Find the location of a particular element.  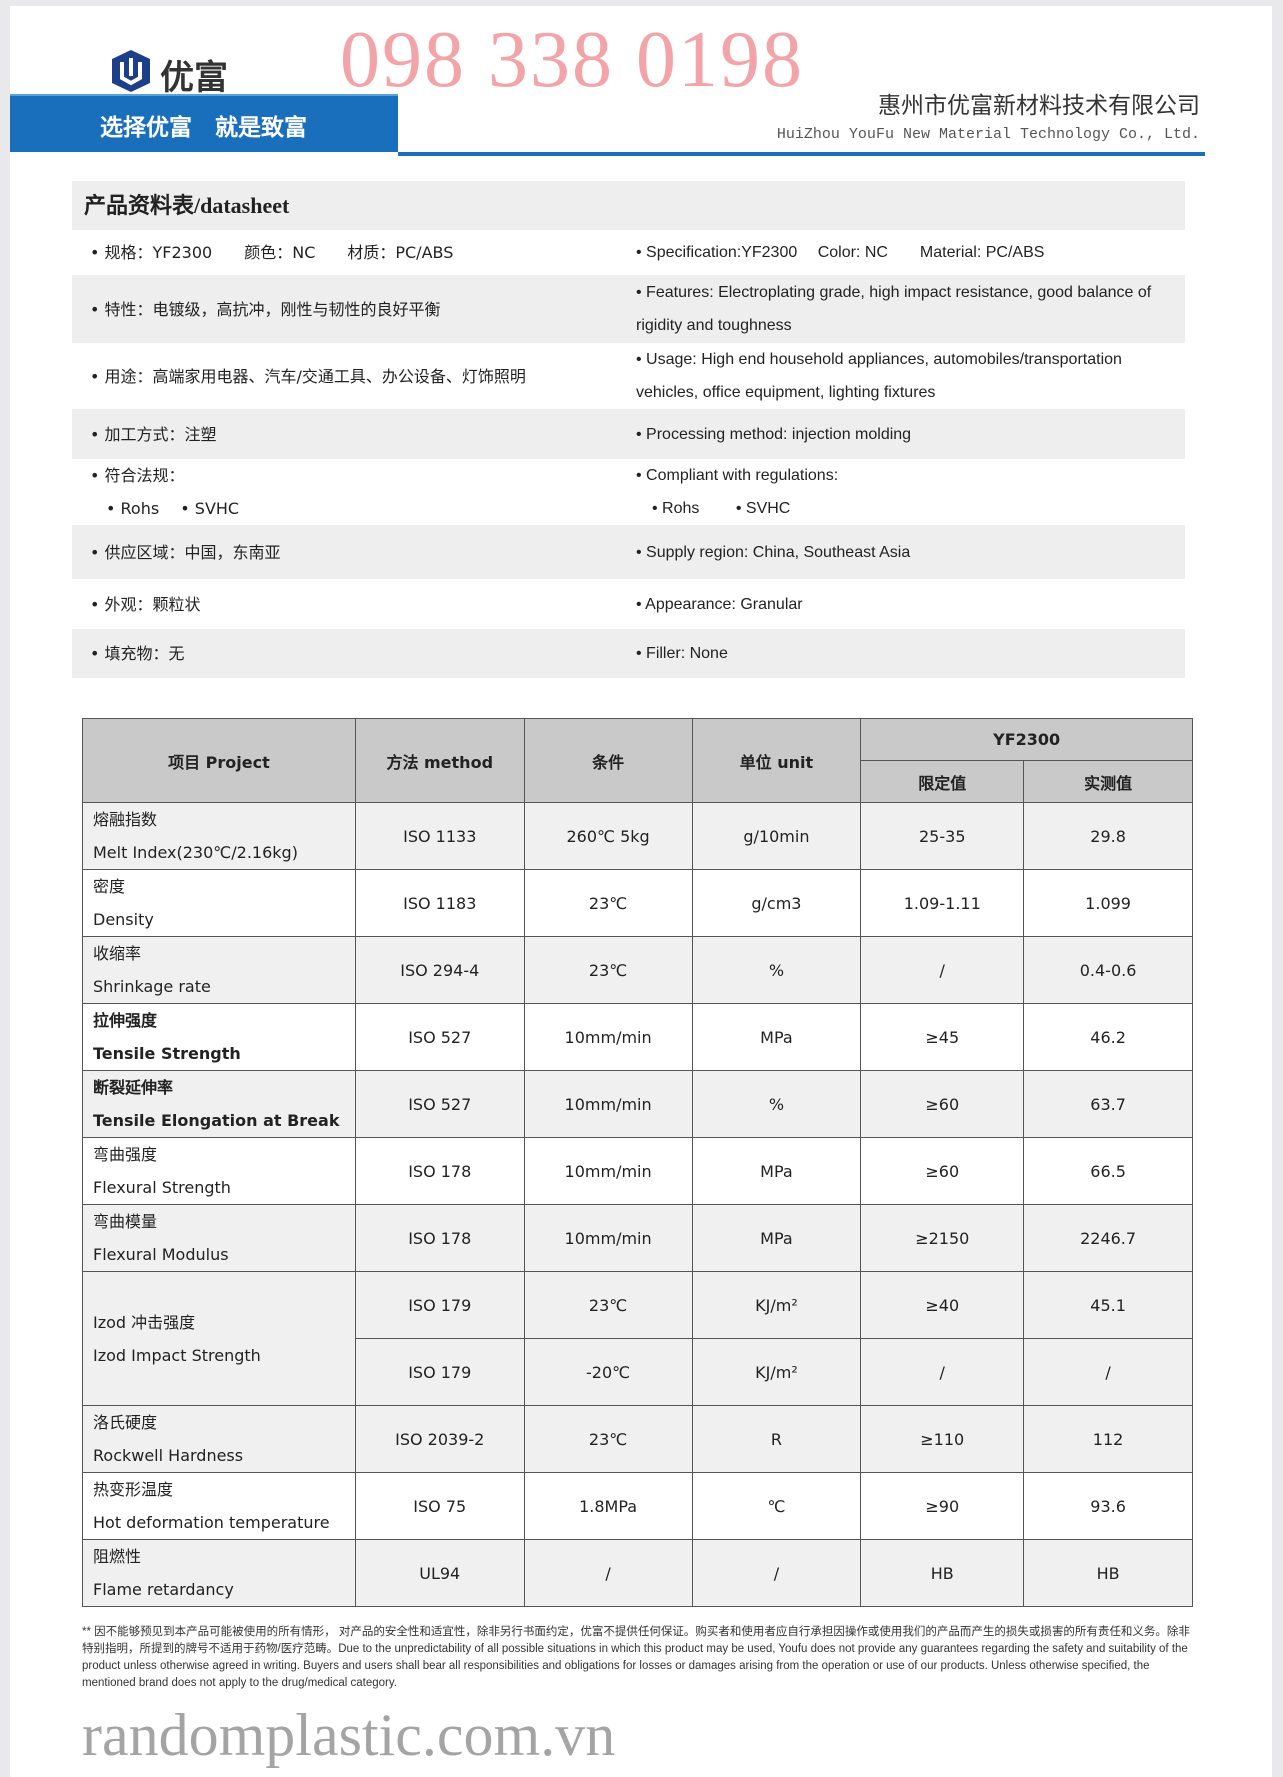

info-en: • Processing method: injection molding is located at coordinates (774, 434).